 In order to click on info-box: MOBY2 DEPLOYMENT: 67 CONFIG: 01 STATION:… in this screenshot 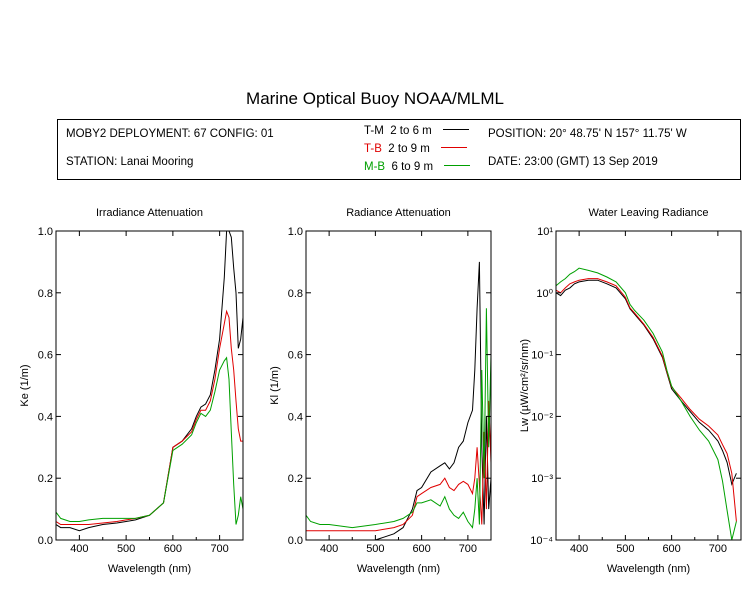, I will do `click(399, 149)`.